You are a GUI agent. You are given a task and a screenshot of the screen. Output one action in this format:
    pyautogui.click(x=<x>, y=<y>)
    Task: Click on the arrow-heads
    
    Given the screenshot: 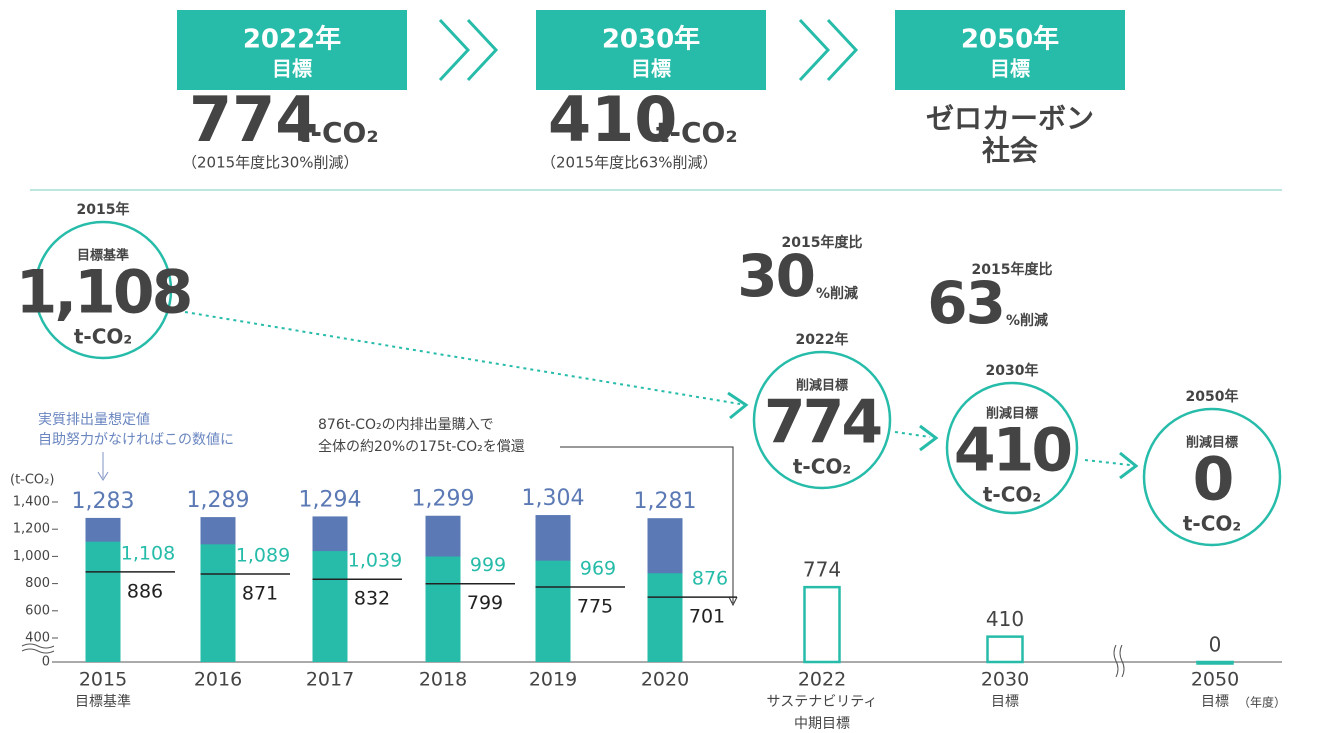 What is the action you would take?
    pyautogui.click(x=933, y=435)
    